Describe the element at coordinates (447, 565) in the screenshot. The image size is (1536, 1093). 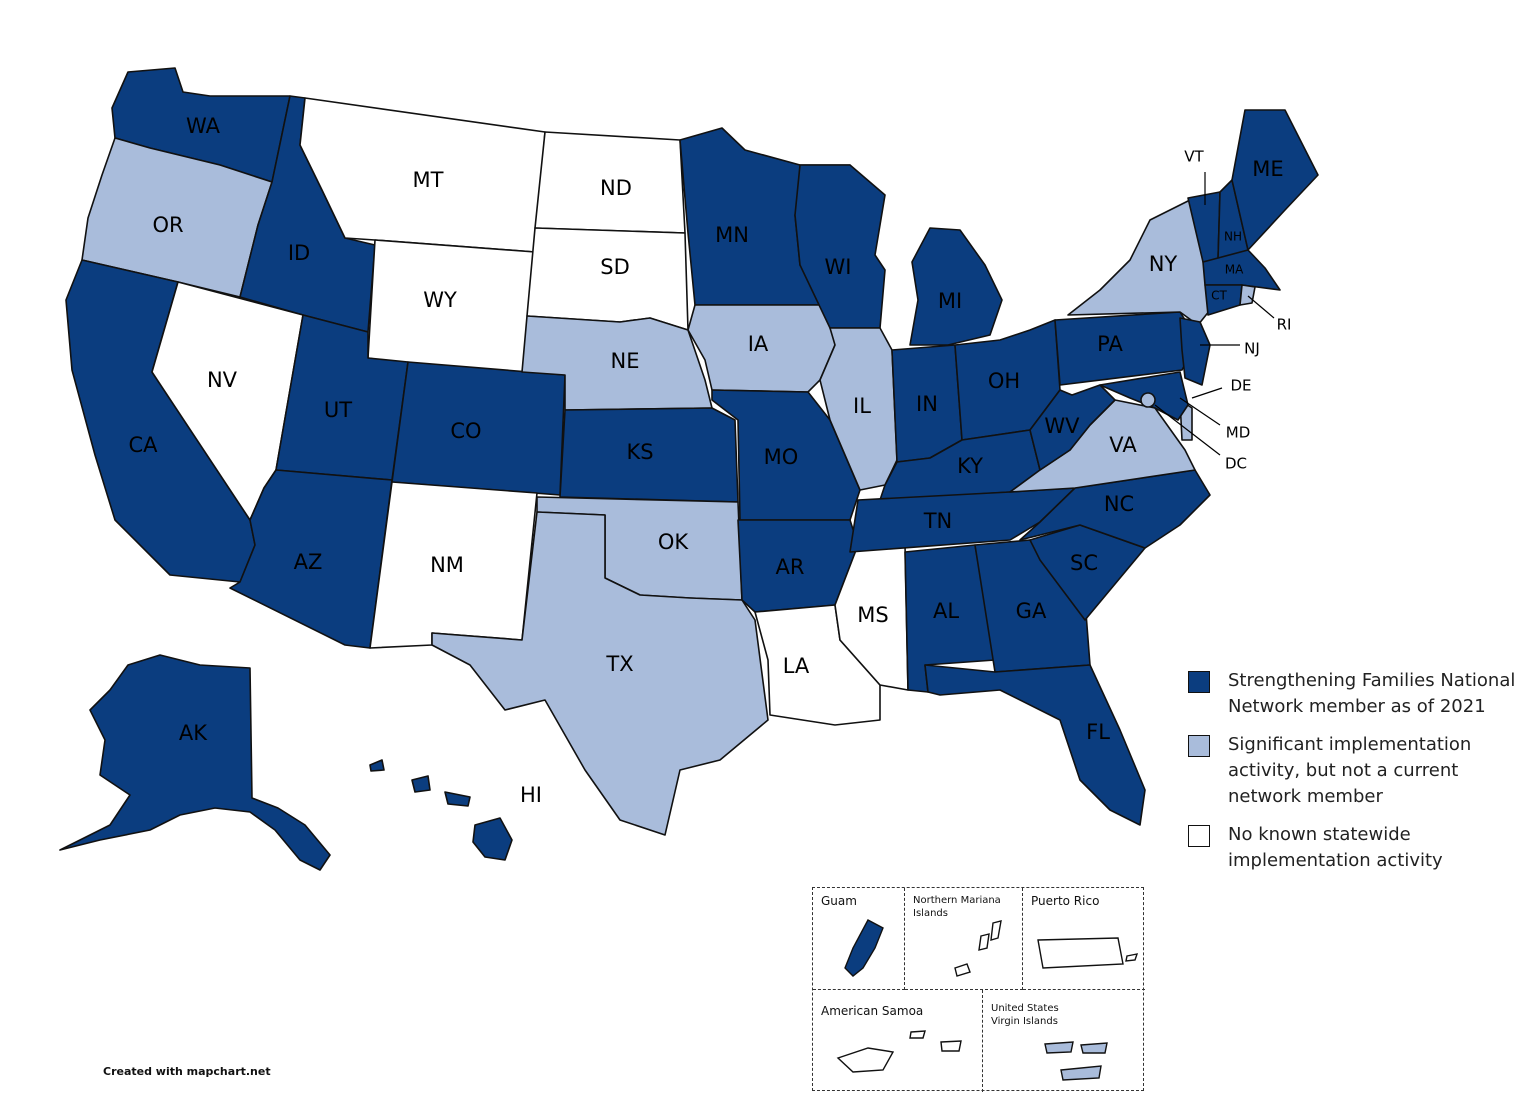
I see `state-label-nm: NM` at that location.